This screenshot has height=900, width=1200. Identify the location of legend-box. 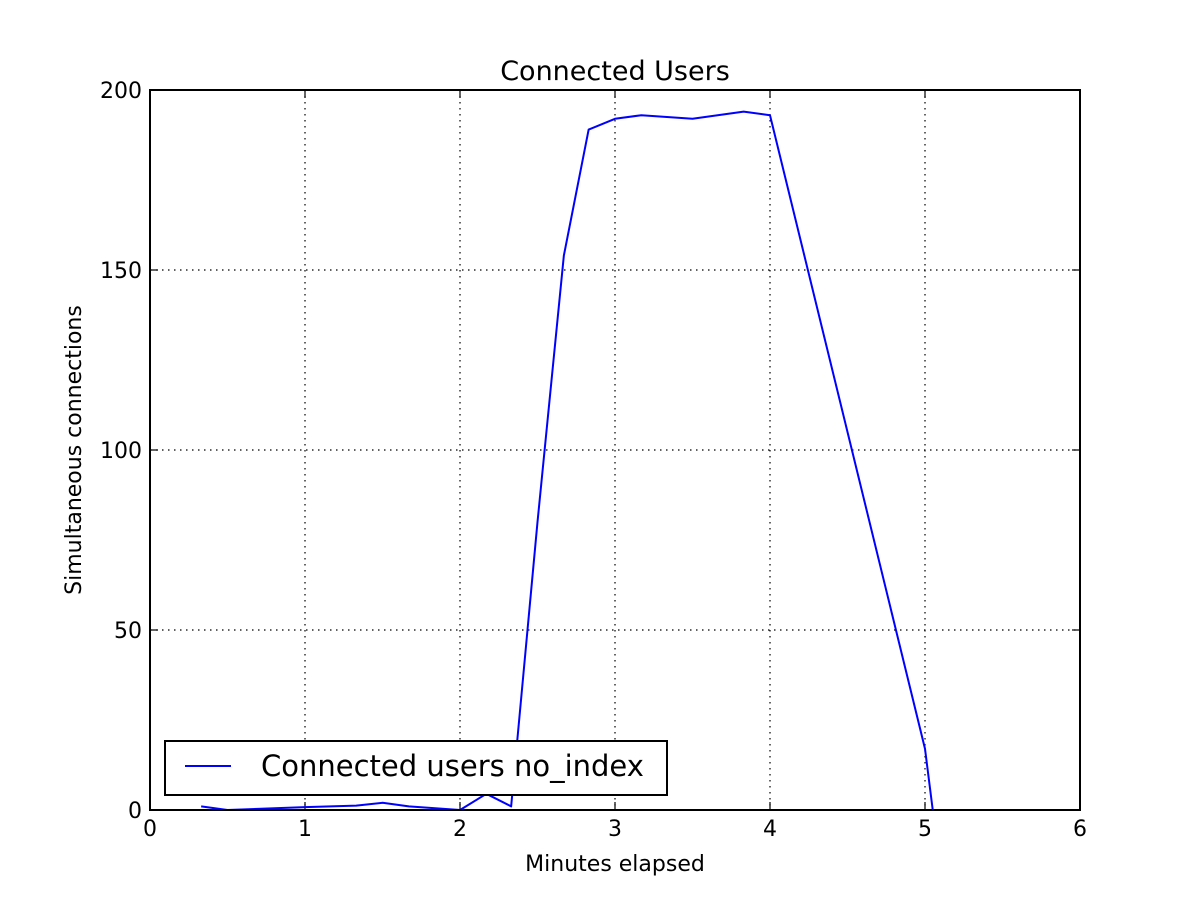
(416, 768).